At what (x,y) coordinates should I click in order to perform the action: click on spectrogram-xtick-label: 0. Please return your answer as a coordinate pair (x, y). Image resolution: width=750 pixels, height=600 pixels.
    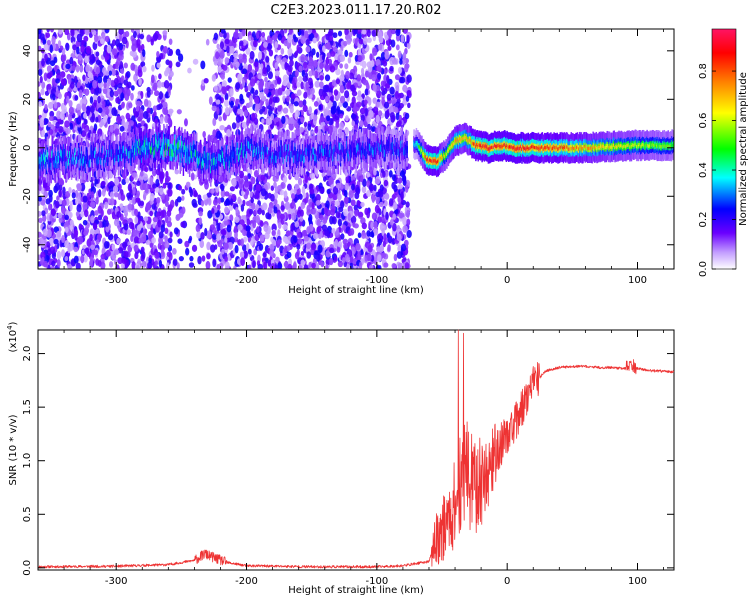
    Looking at the image, I should click on (507, 280).